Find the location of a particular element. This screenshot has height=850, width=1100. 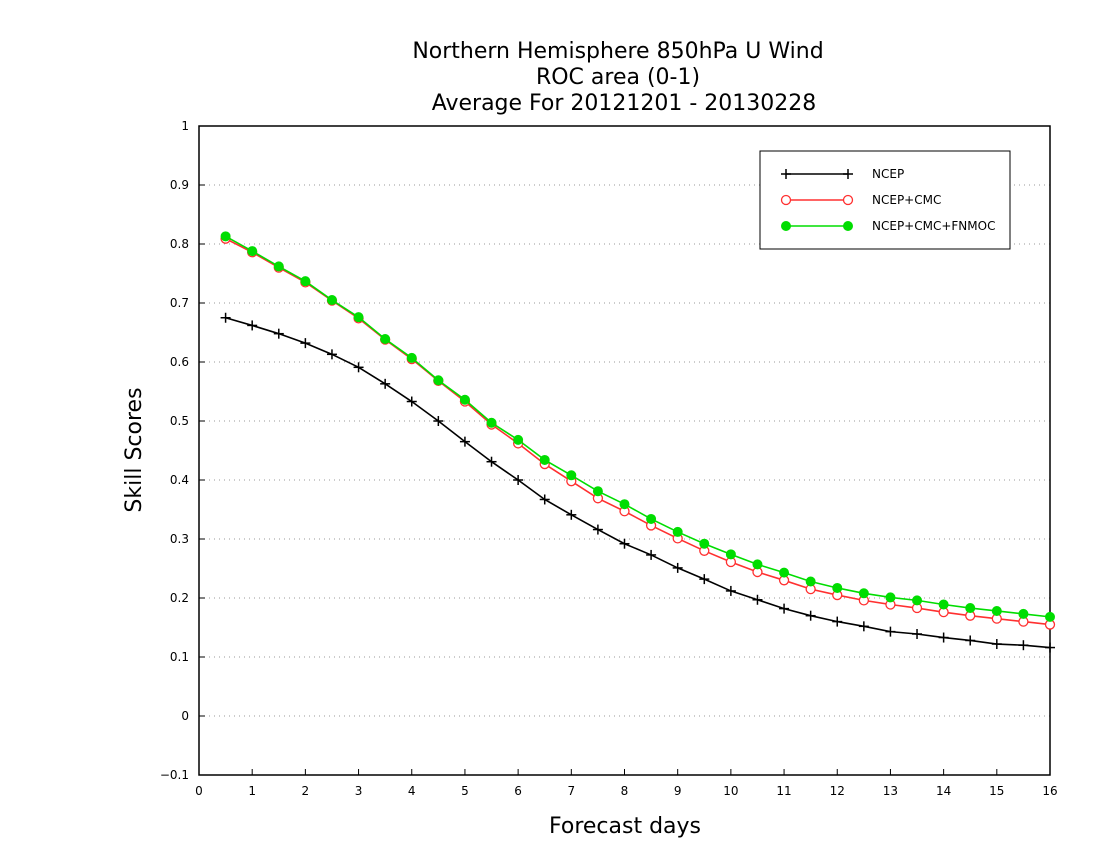

title-line-1: Northern Hemisphere 850hPa U Wind is located at coordinates (617, 51).